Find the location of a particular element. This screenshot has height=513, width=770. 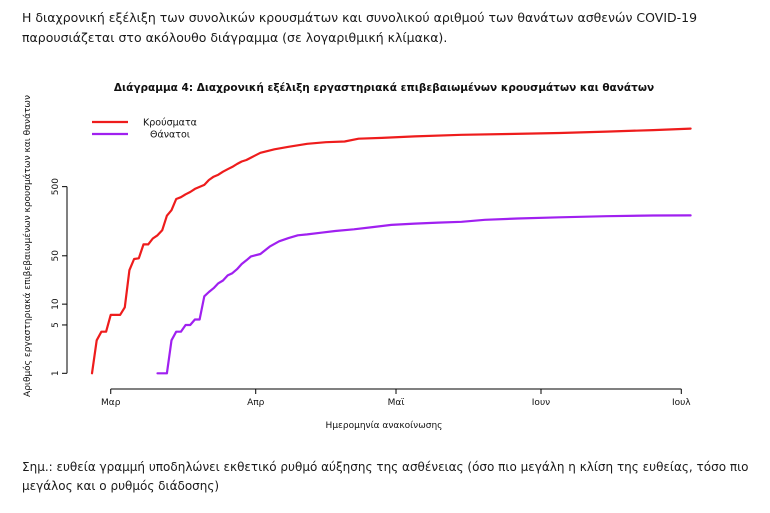

x-tick-label: Μαϊ is located at coordinates (396, 403).